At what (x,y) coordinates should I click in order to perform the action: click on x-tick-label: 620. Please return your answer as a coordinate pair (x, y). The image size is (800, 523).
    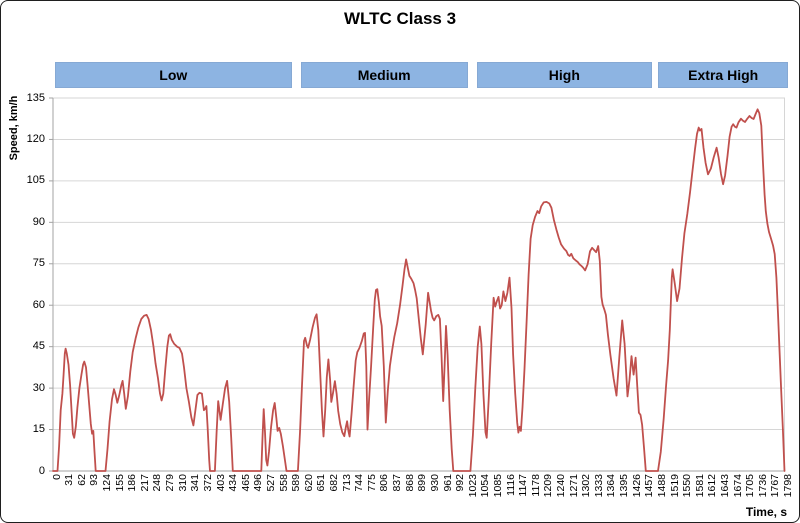
    Looking at the image, I should click on (308, 483).